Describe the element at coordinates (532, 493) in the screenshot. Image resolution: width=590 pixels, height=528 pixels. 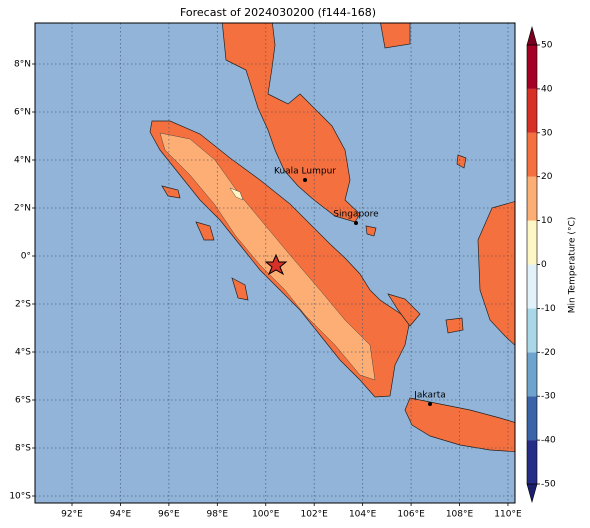
I see `colorbar-under` at that location.